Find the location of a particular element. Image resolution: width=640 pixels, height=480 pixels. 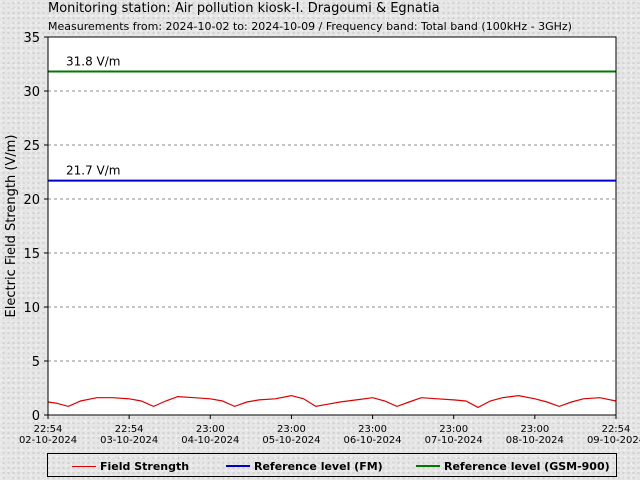

series-line-field-strength is located at coordinates (332, 401).